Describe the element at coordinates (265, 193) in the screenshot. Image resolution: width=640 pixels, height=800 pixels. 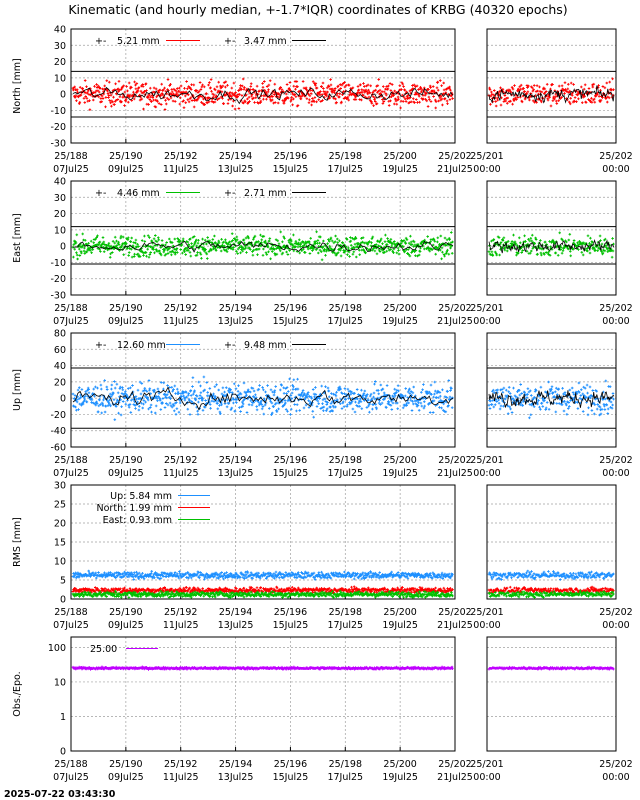
I see `legend-label: 2.71 mm` at that location.